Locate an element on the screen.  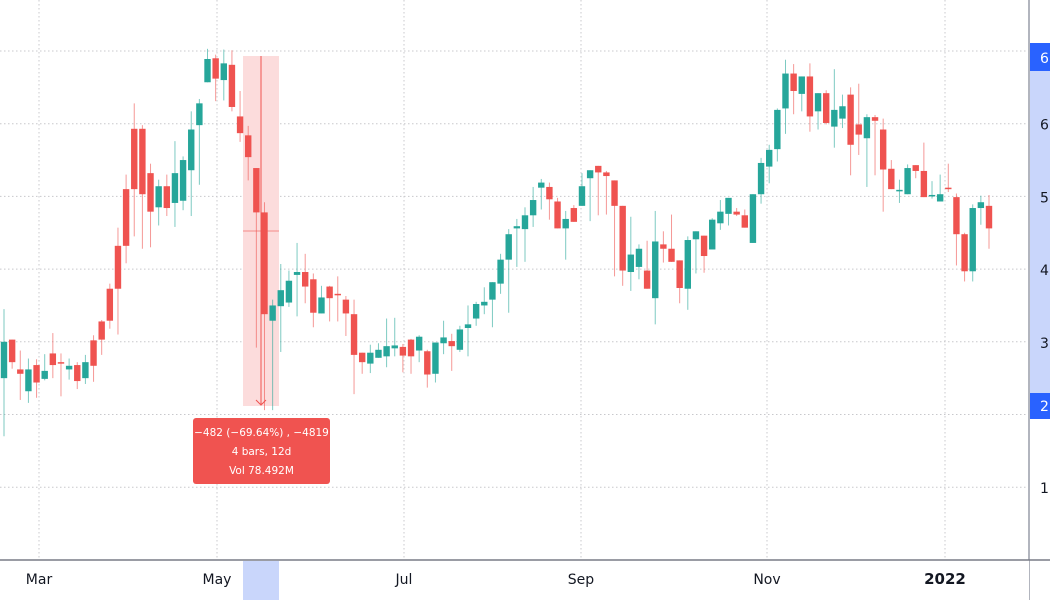
price-tick-label: 3 is located at coordinates (1044, 344).